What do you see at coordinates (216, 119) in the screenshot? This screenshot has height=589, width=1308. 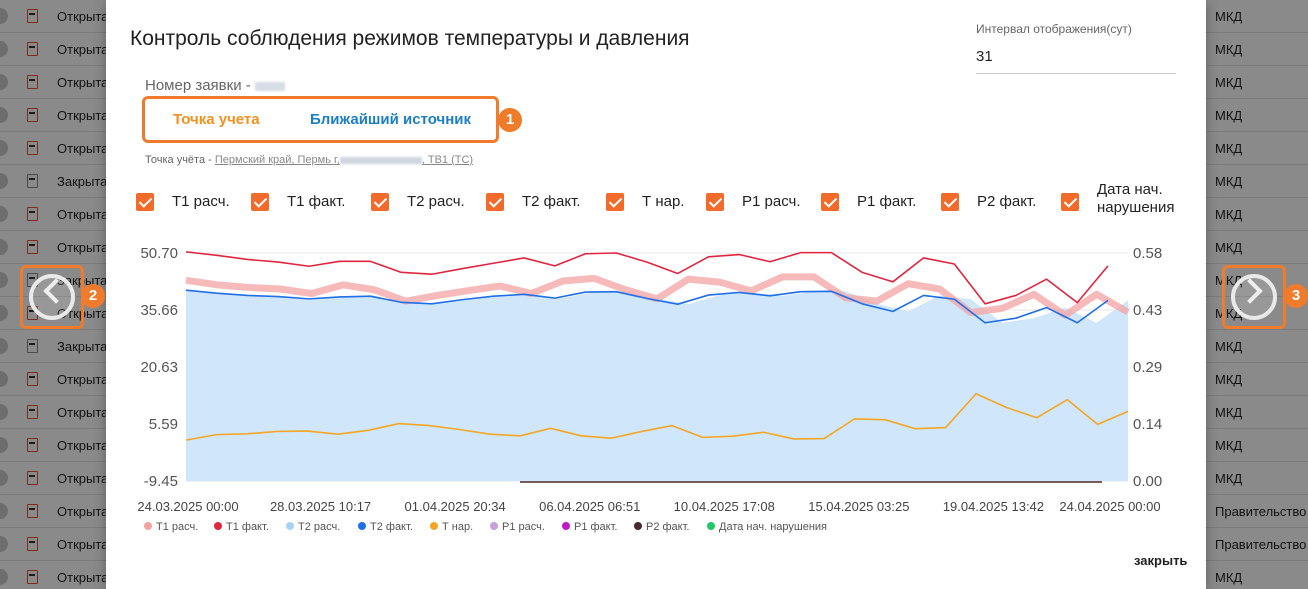 I see `tab-metering-point: Точка учета` at bounding box center [216, 119].